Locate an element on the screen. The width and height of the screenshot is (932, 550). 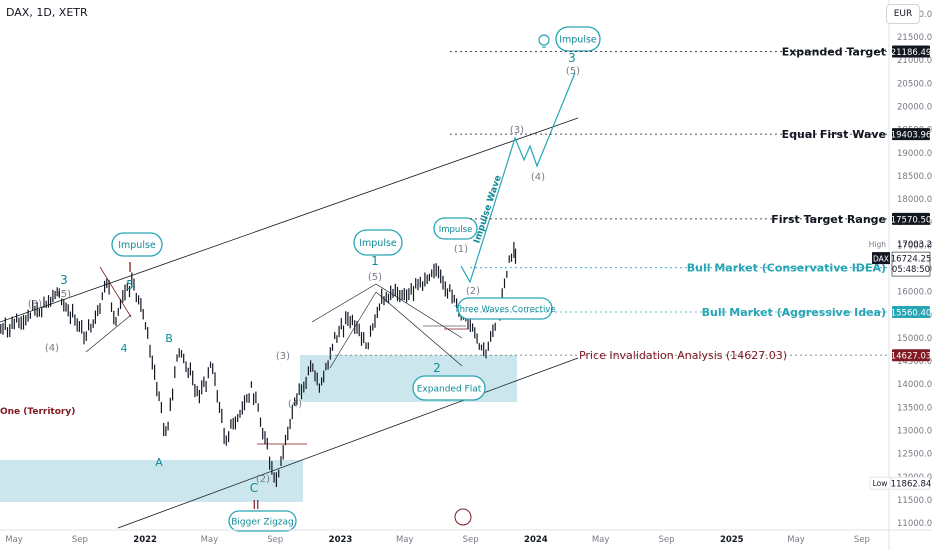
price-tick-label: 20500.00 is located at coordinates (914, 84).